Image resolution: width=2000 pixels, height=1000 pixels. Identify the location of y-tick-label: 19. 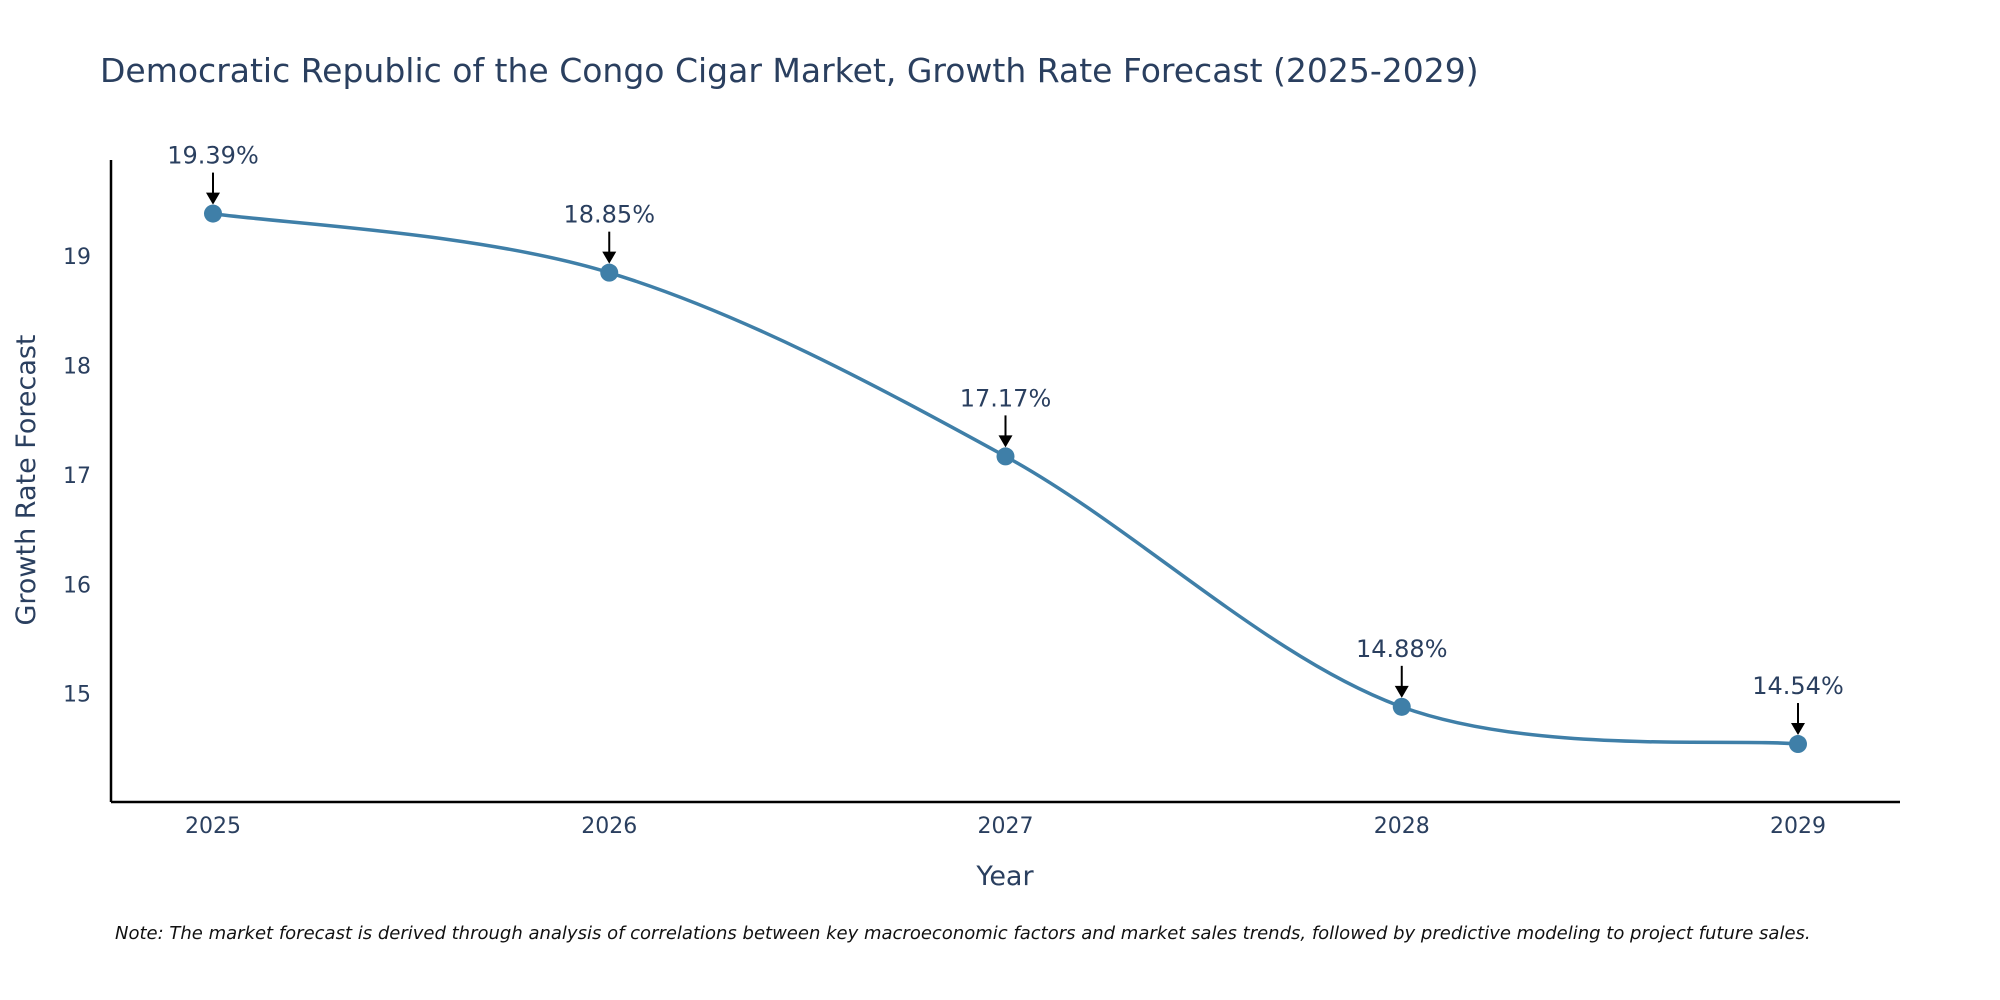
(77, 257).